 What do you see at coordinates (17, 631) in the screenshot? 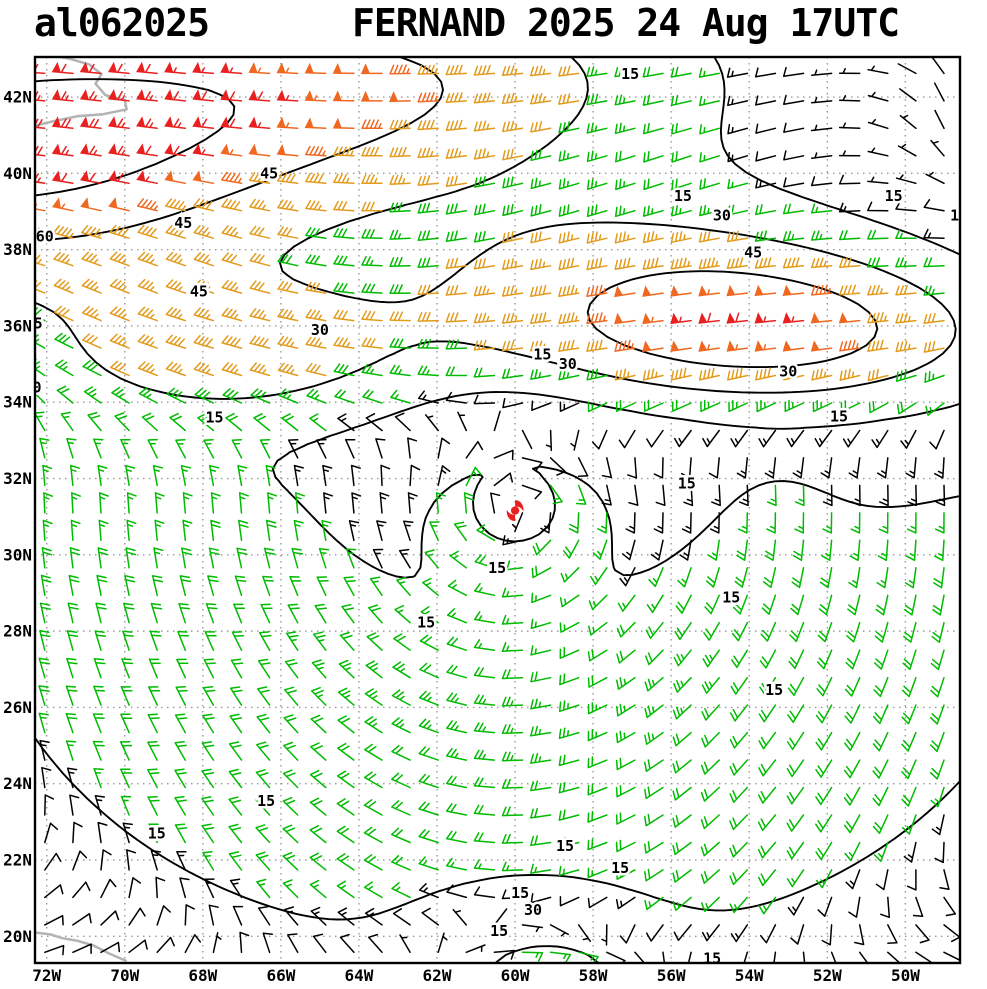
I see `lat-tick-label: 28N` at bounding box center [17, 631].